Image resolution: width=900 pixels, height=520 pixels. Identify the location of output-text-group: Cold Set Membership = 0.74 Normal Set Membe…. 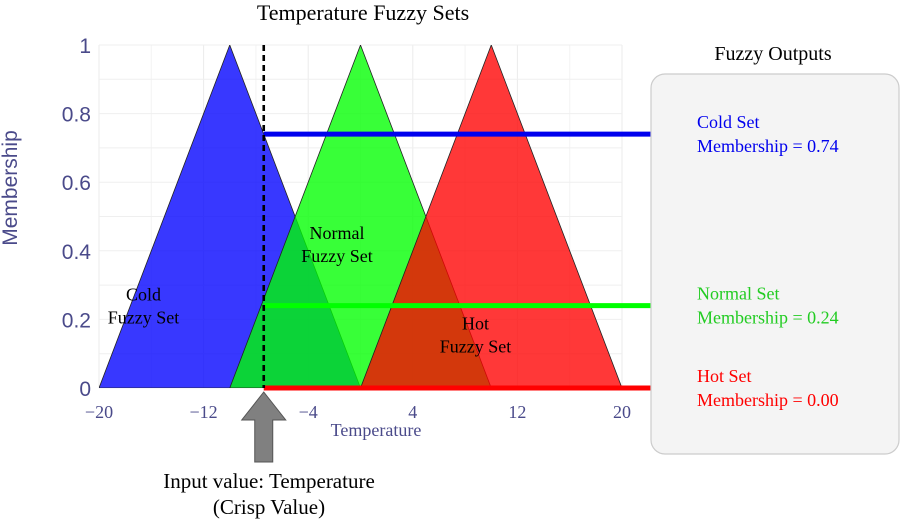
(768, 261).